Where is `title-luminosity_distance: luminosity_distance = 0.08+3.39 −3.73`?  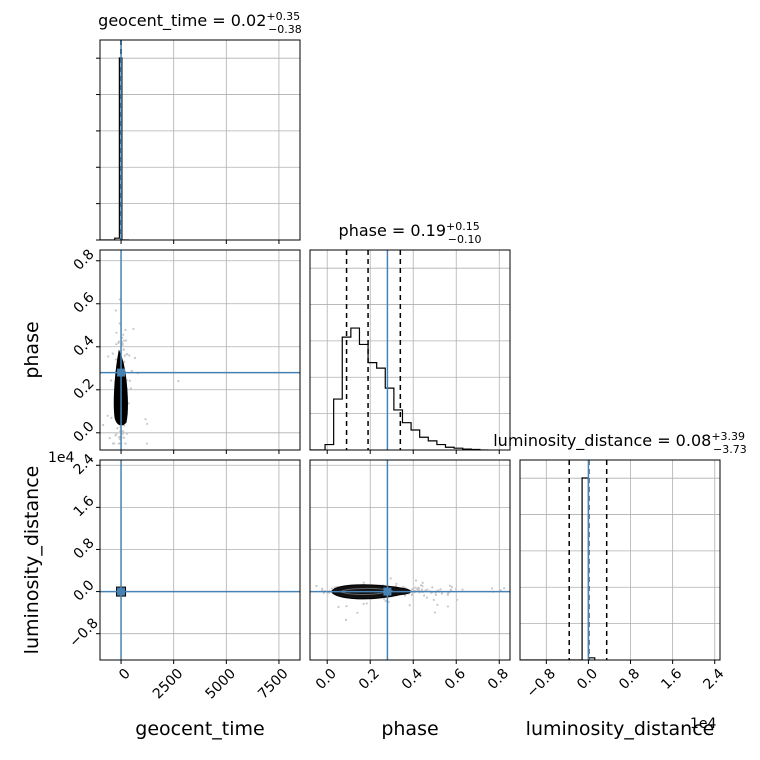
title-luminosity_distance: luminosity_distance = 0.08+3.39 −3.73 is located at coordinates (620, 443).